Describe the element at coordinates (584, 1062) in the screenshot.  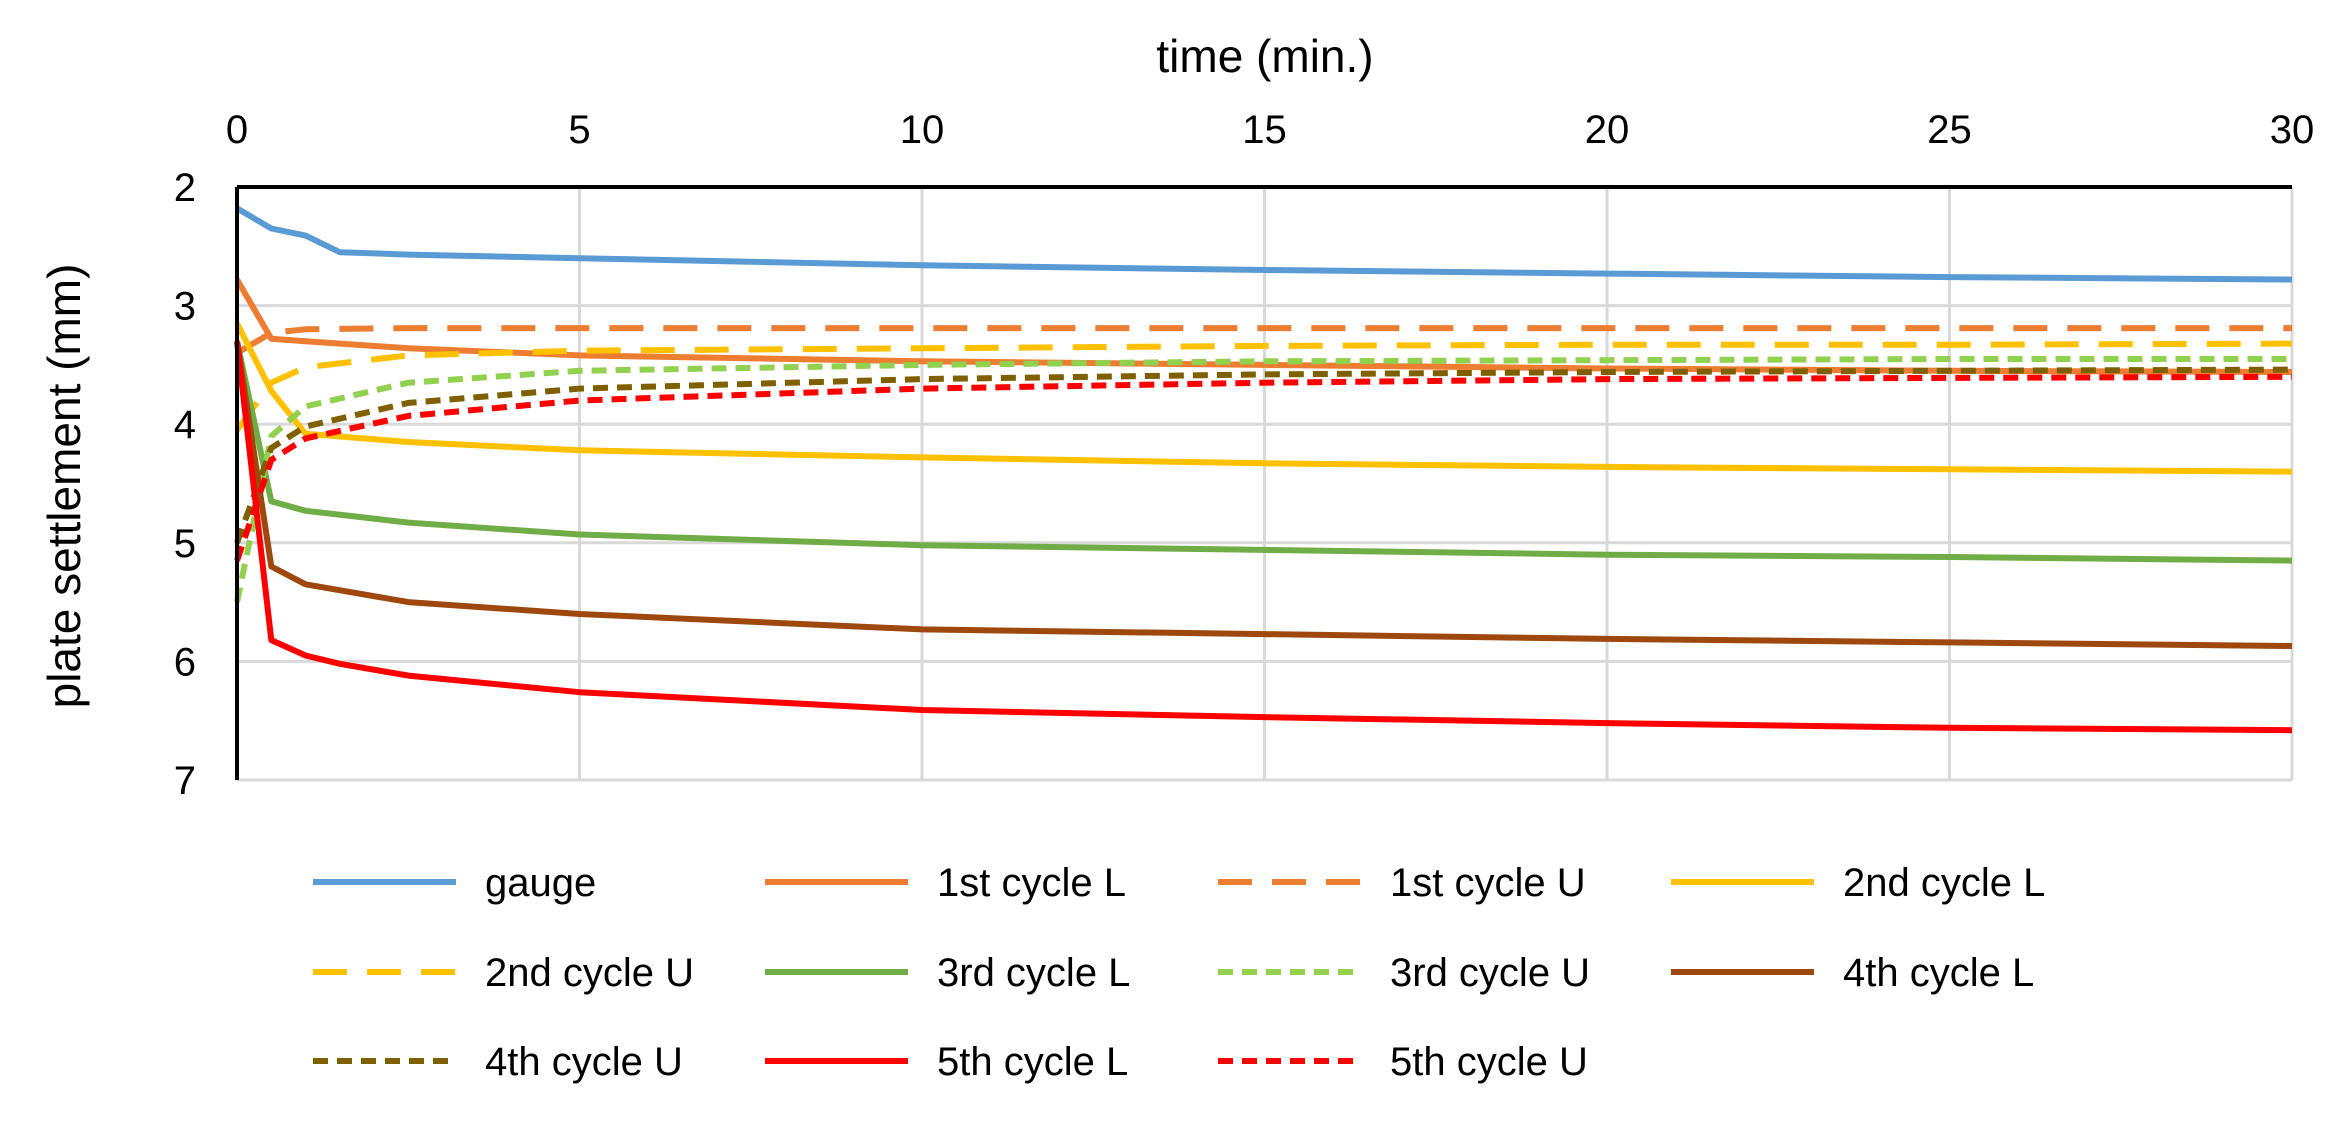
I see `legend-label-9: 4th cycle U` at that location.